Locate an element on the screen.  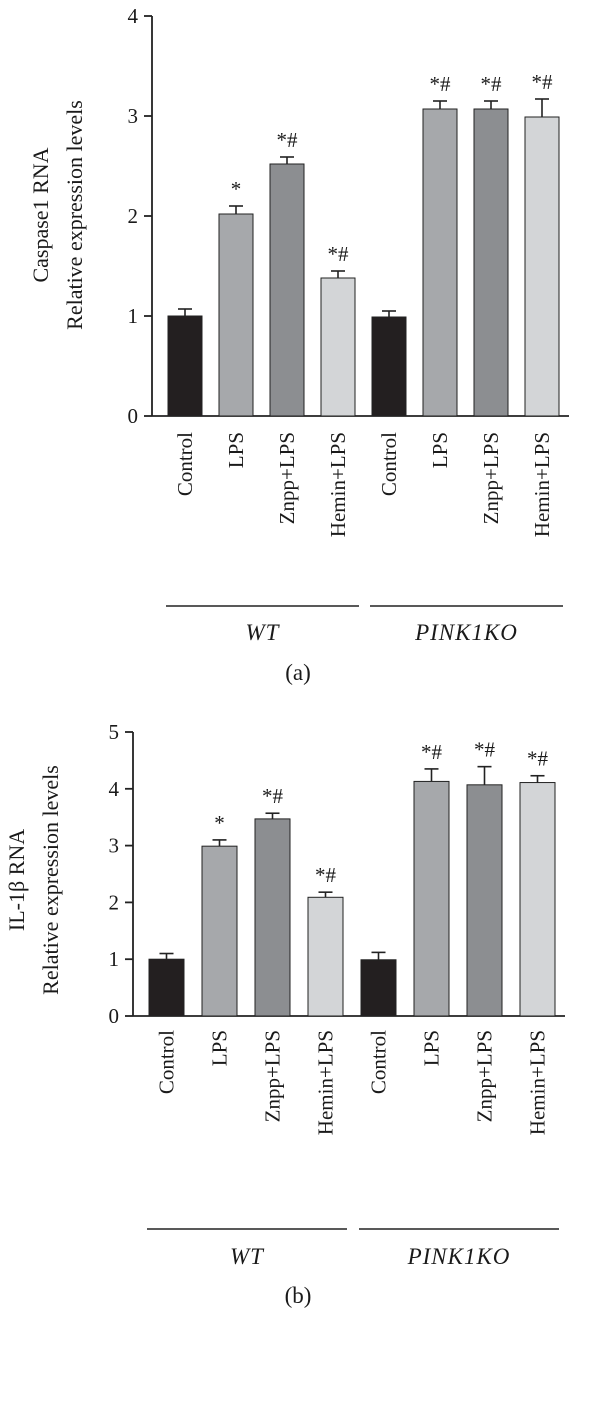
panel-label: (a) is located at coordinates (298, 672).